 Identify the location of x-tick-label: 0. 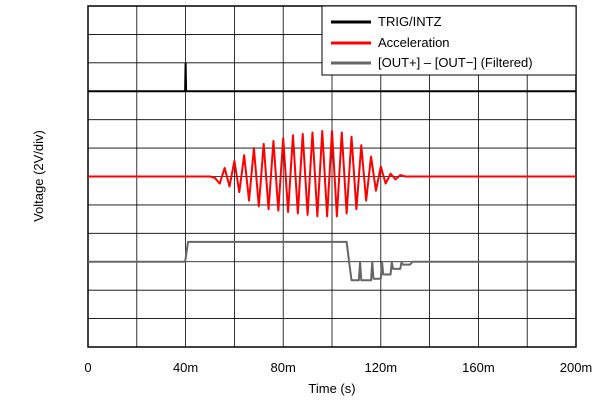
(87, 367).